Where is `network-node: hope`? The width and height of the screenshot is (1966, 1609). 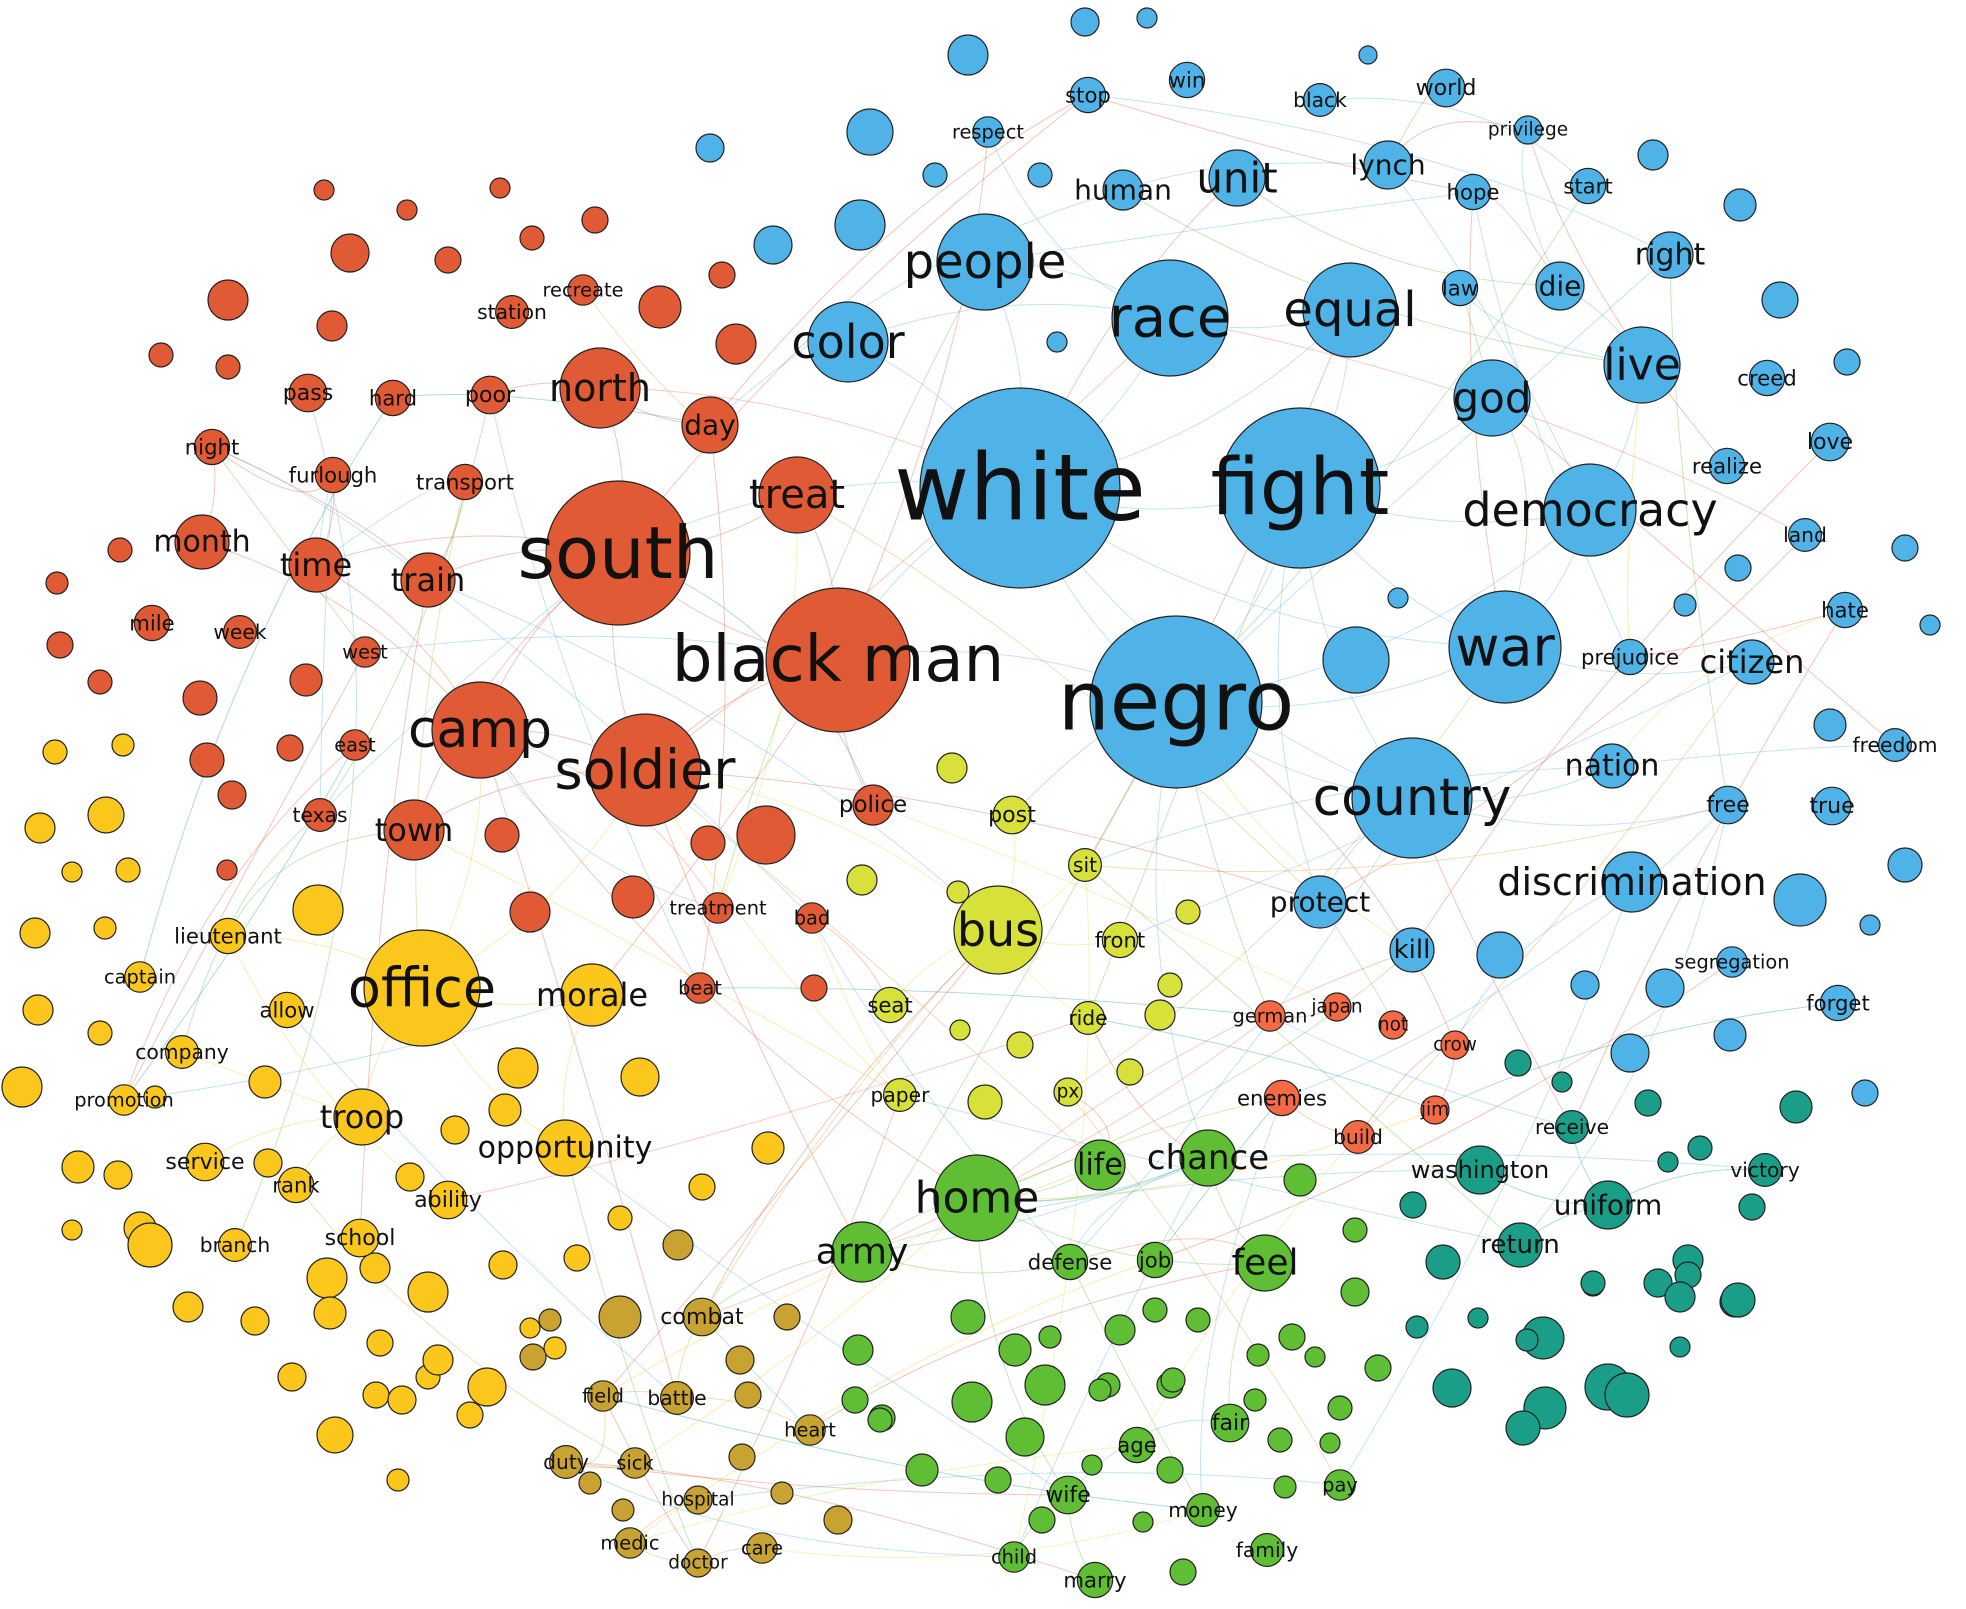
network-node: hope is located at coordinates (1473, 192).